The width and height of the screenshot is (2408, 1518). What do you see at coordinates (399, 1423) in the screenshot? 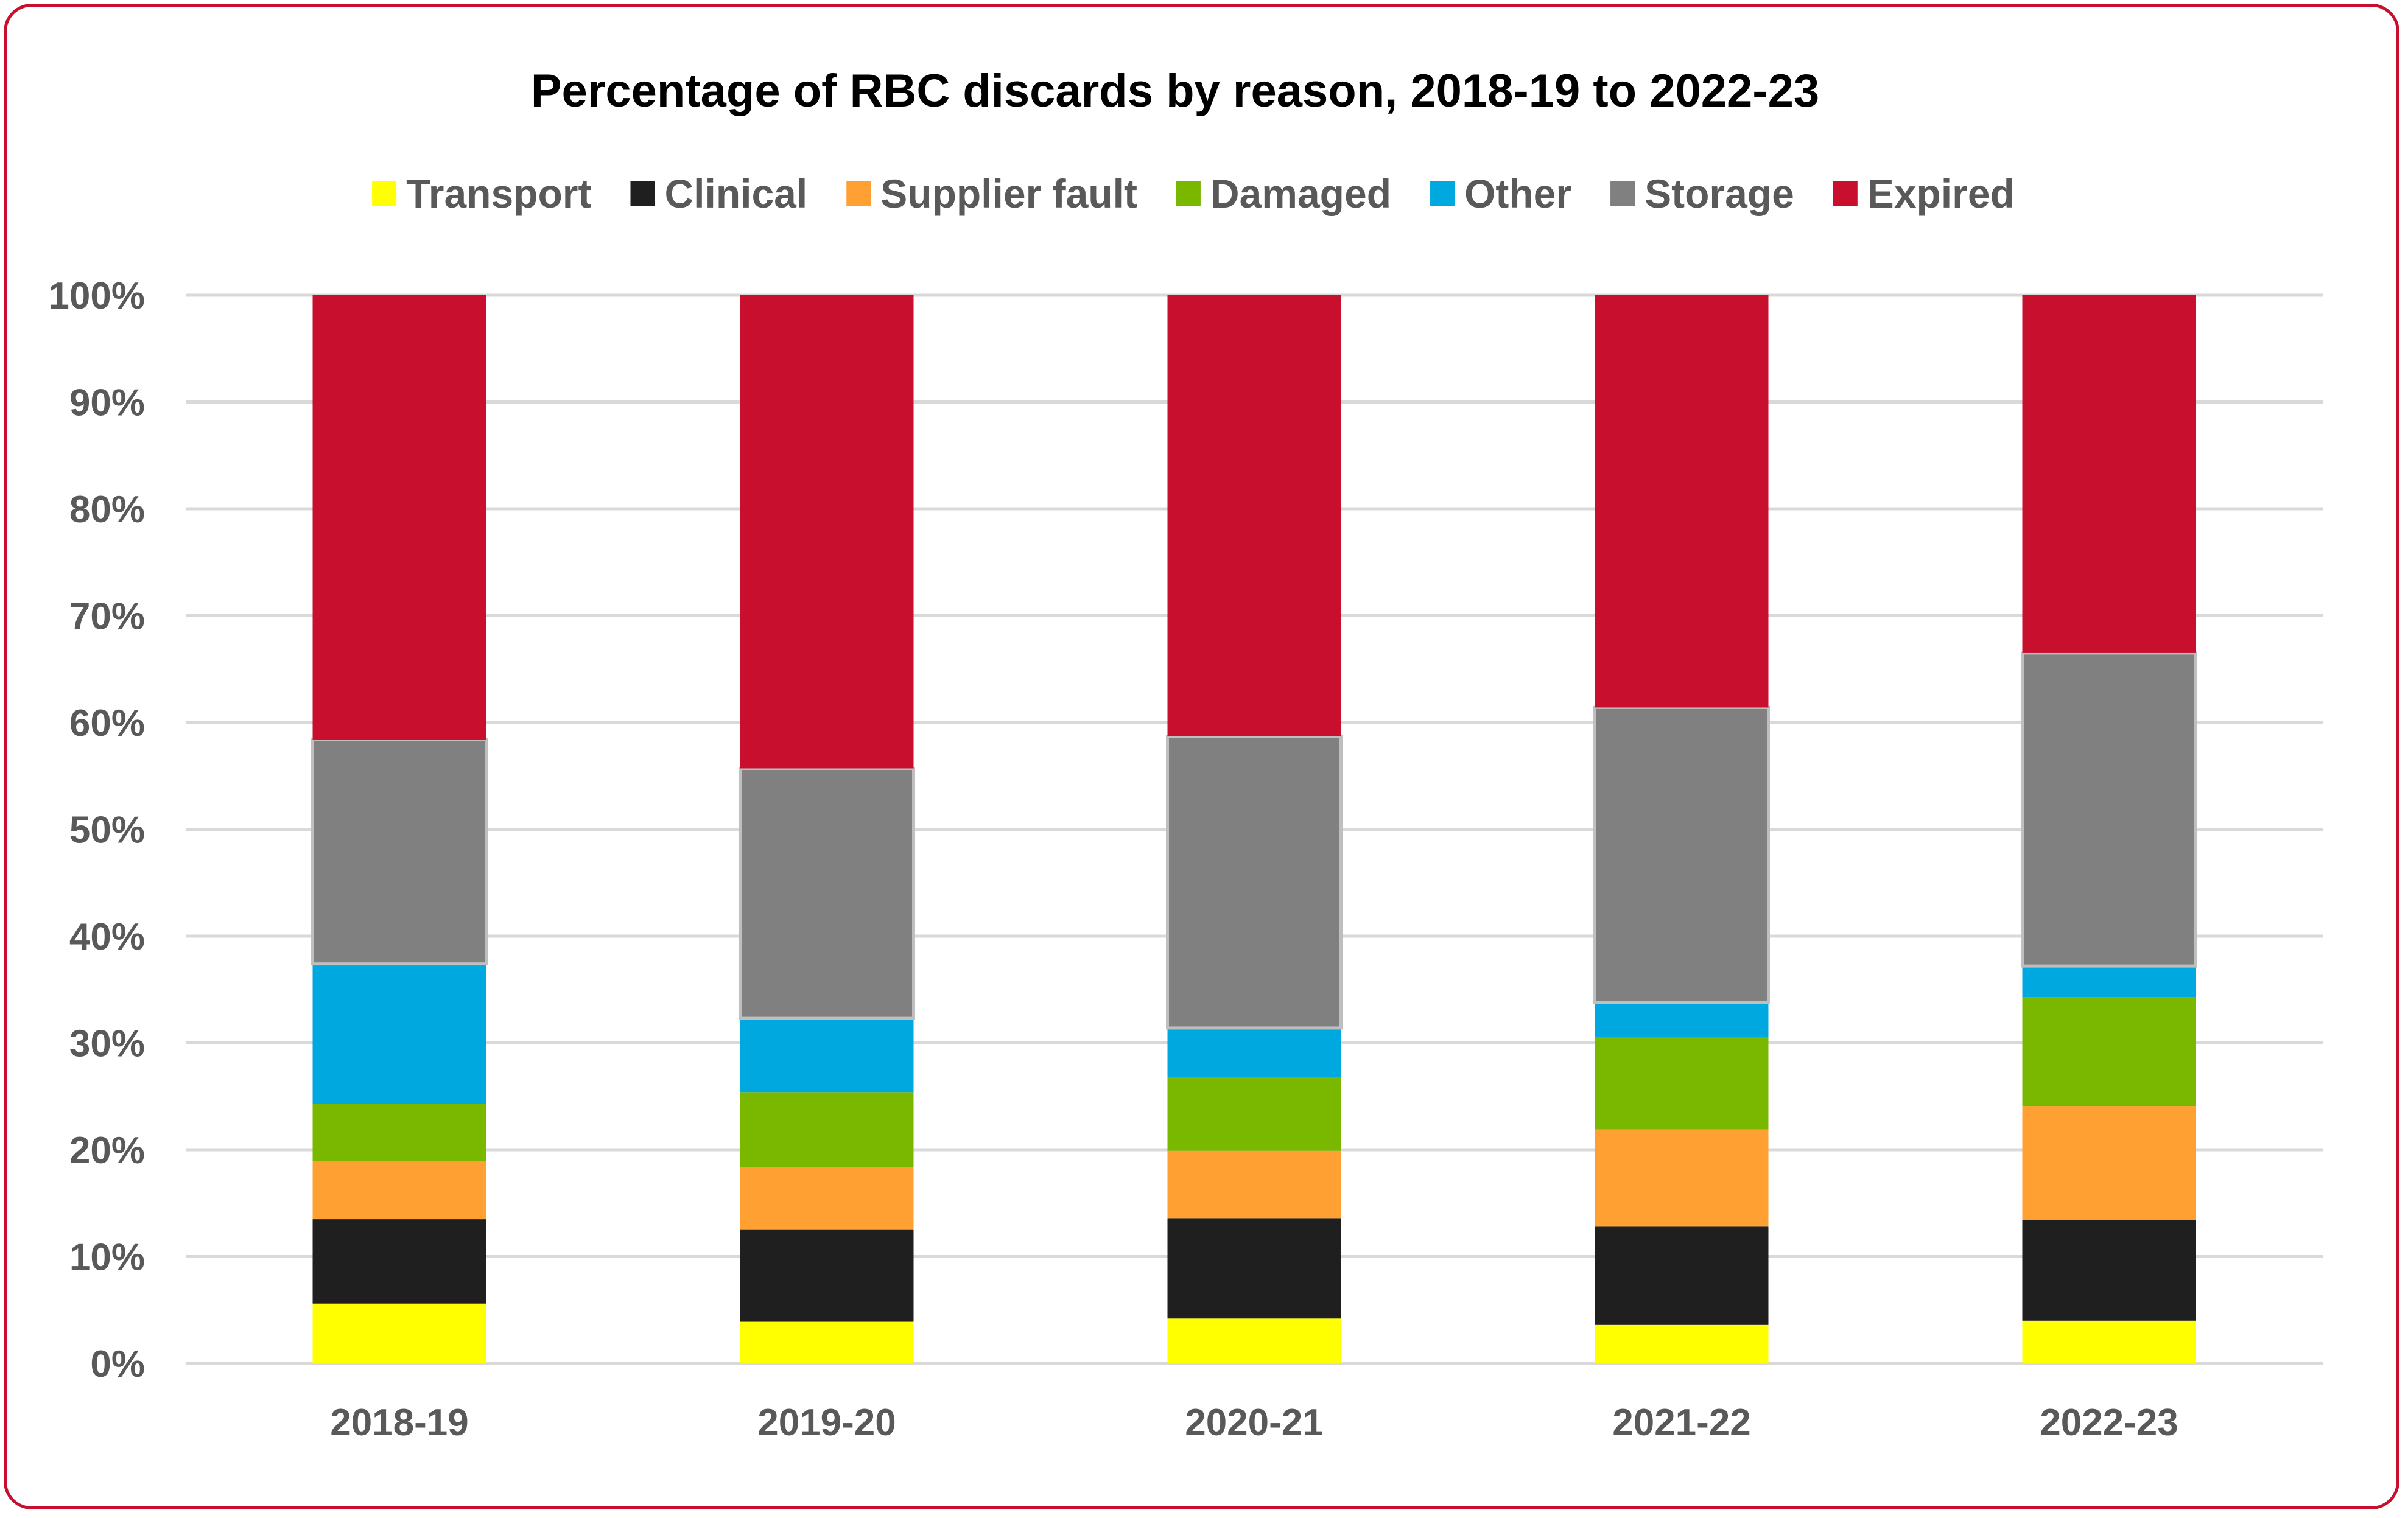
I see `x-tick-label-2018-19: 2018-19` at bounding box center [399, 1423].